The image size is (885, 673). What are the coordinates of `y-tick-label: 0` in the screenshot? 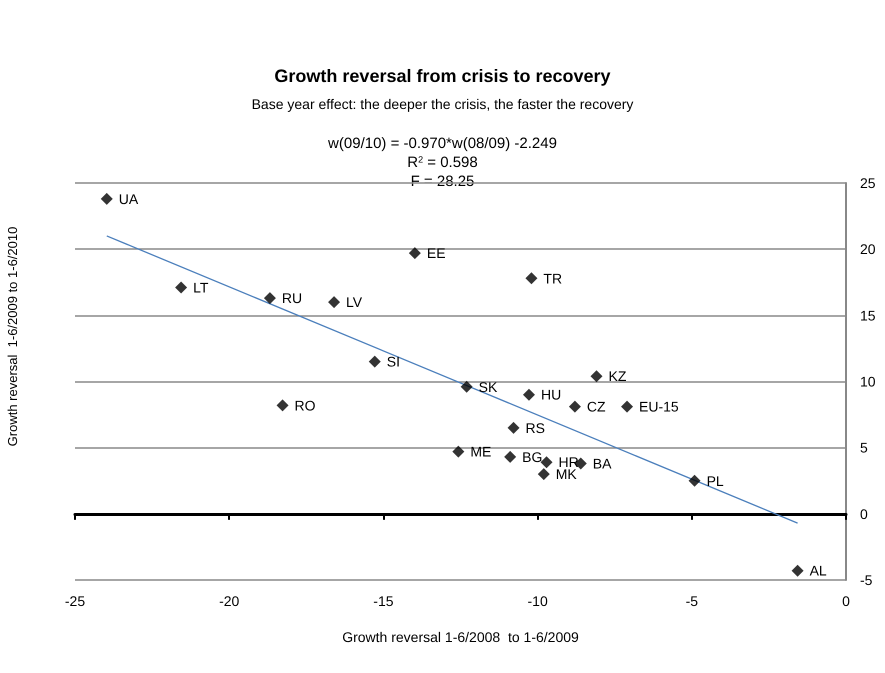 It's located at (864, 514).